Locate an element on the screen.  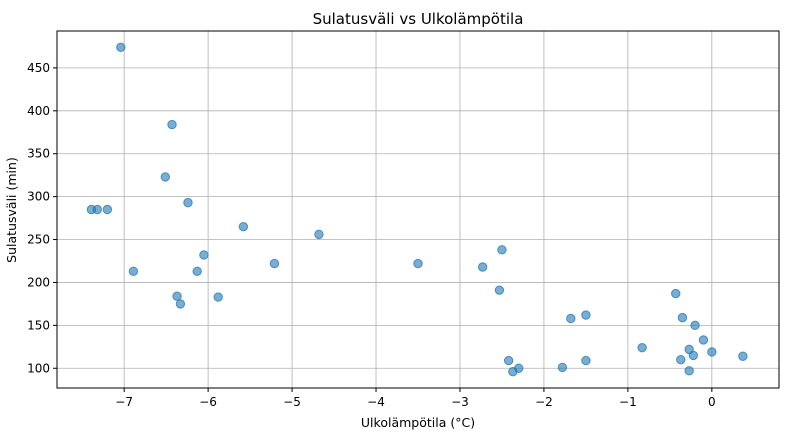
chart-title: Sulatusväli vs Ulkolämpötila is located at coordinates (418, 19).